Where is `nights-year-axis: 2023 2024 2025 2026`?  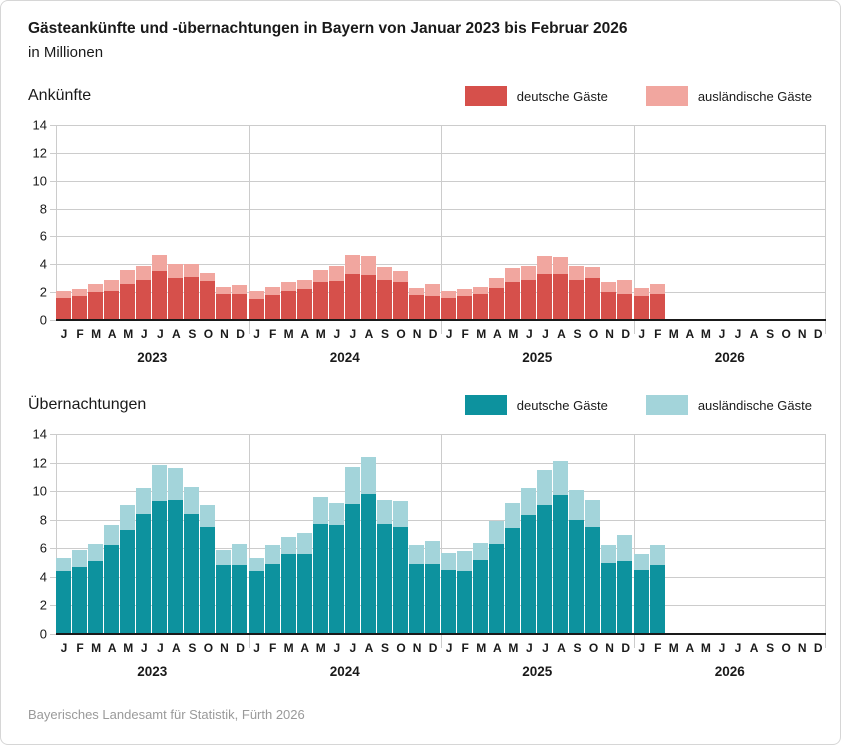 nights-year-axis: 2023 2024 2025 2026 is located at coordinates (441, 671).